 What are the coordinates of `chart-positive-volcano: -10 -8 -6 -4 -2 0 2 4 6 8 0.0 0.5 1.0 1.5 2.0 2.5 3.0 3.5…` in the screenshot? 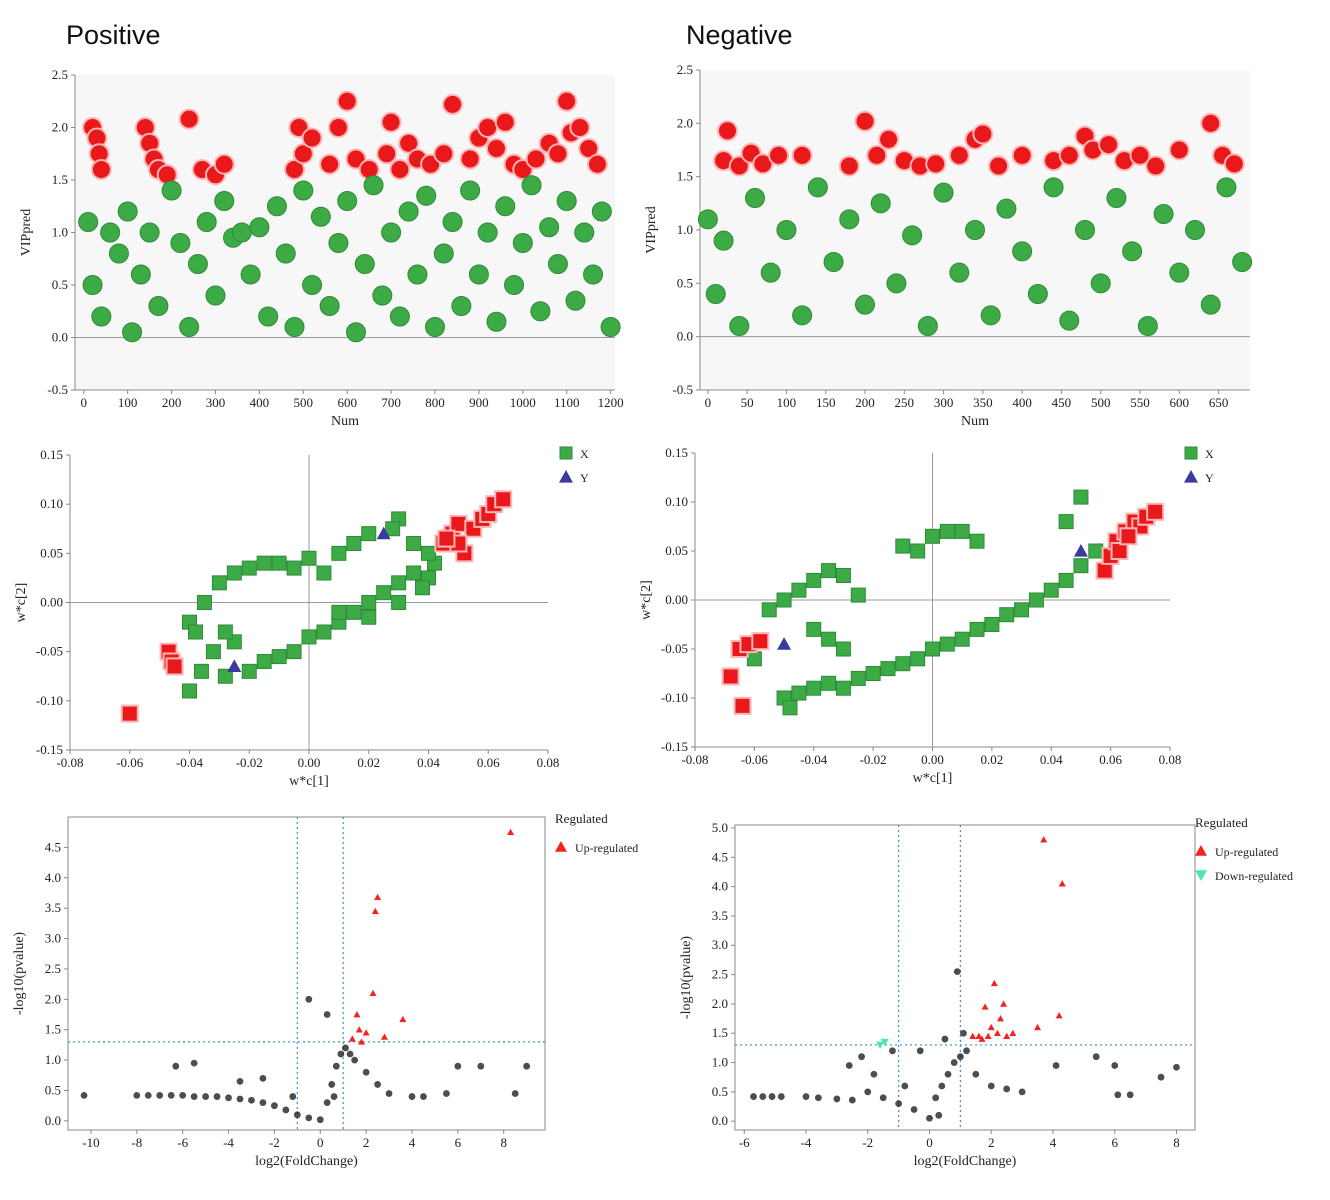 It's located at (325, 990).